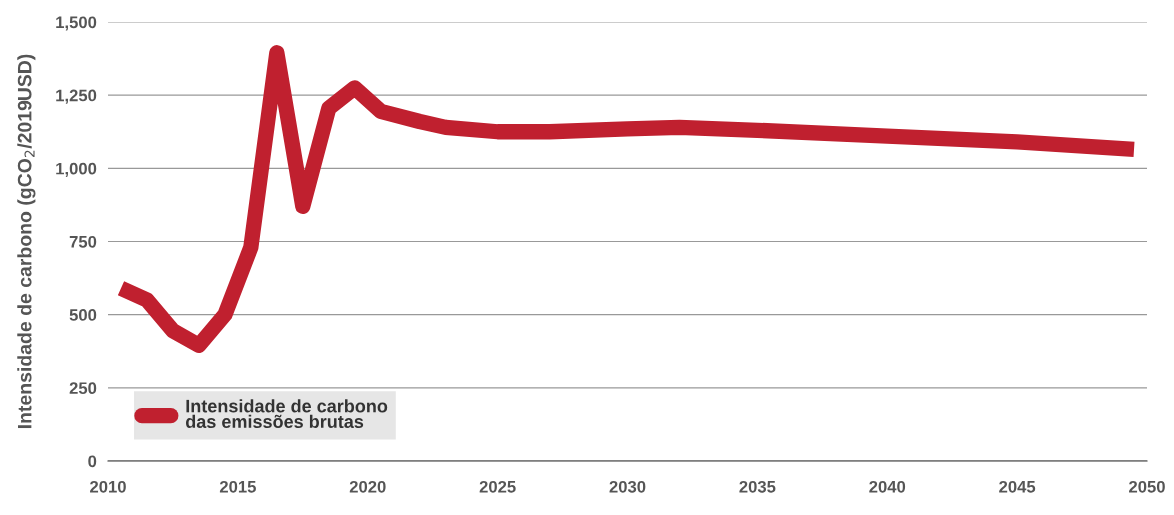 The image size is (1174, 515). What do you see at coordinates (76, 96) in the screenshot?
I see `y-tick-label: 1,250` at bounding box center [76, 96].